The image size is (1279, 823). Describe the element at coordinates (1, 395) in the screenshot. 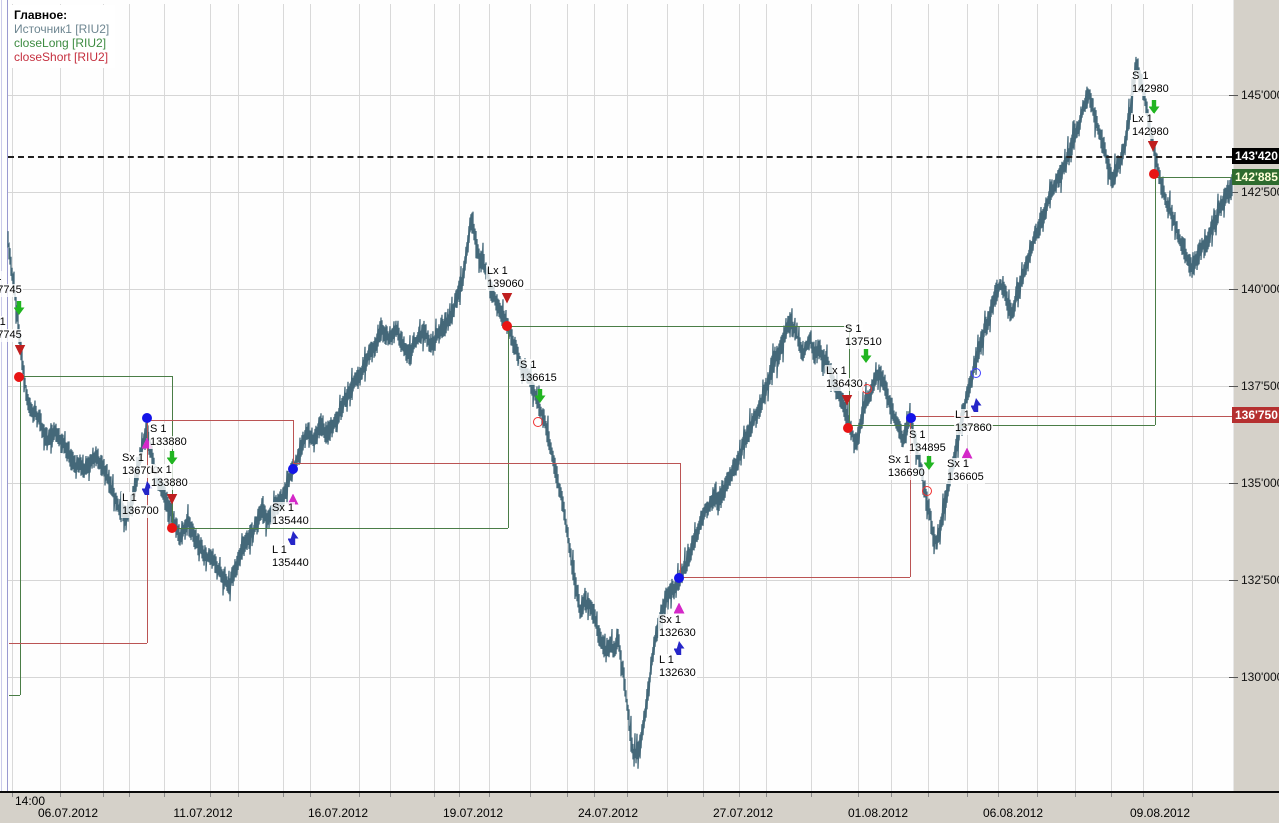

I see `pane-left-border-outer` at that location.